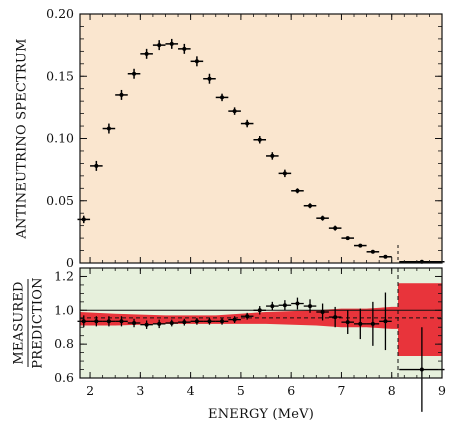 Image resolution: width=453 pixels, height=434 pixels. What do you see at coordinates (291, 390) in the screenshot?
I see `ratio-x-tick-label: 6` at bounding box center [291, 390].